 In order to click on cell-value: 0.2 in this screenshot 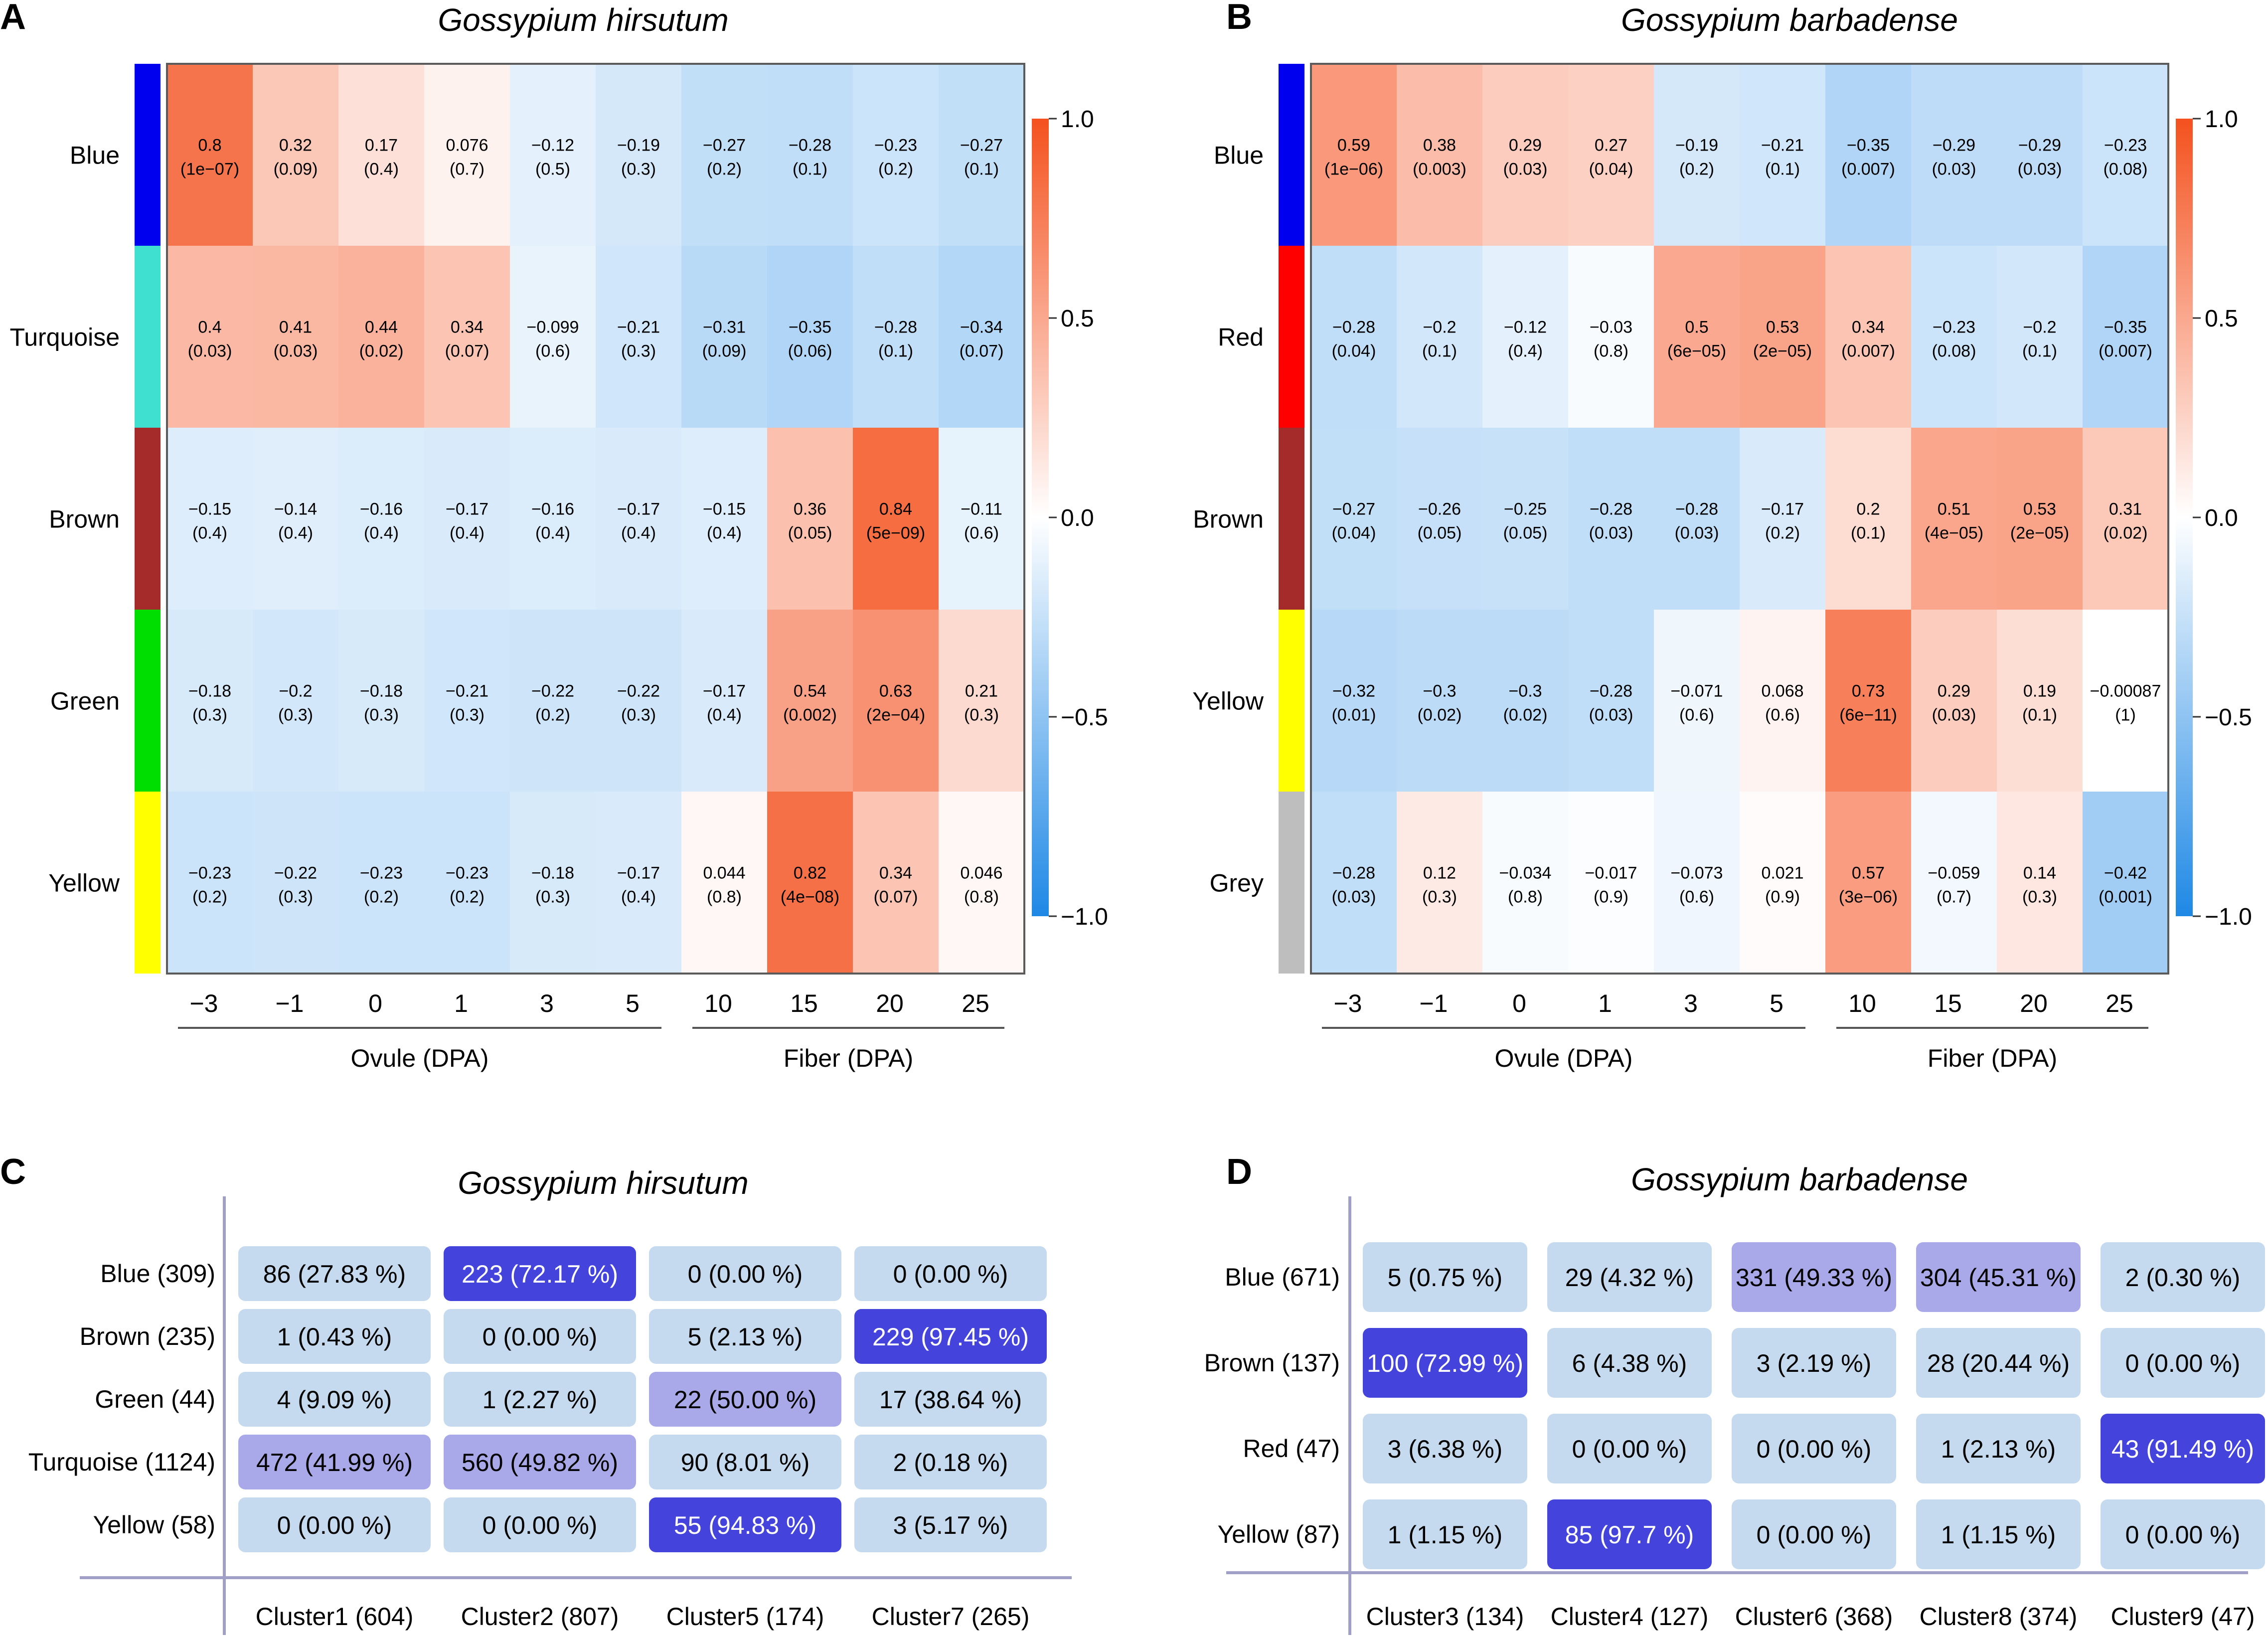, I will do `click(1868, 509)`.